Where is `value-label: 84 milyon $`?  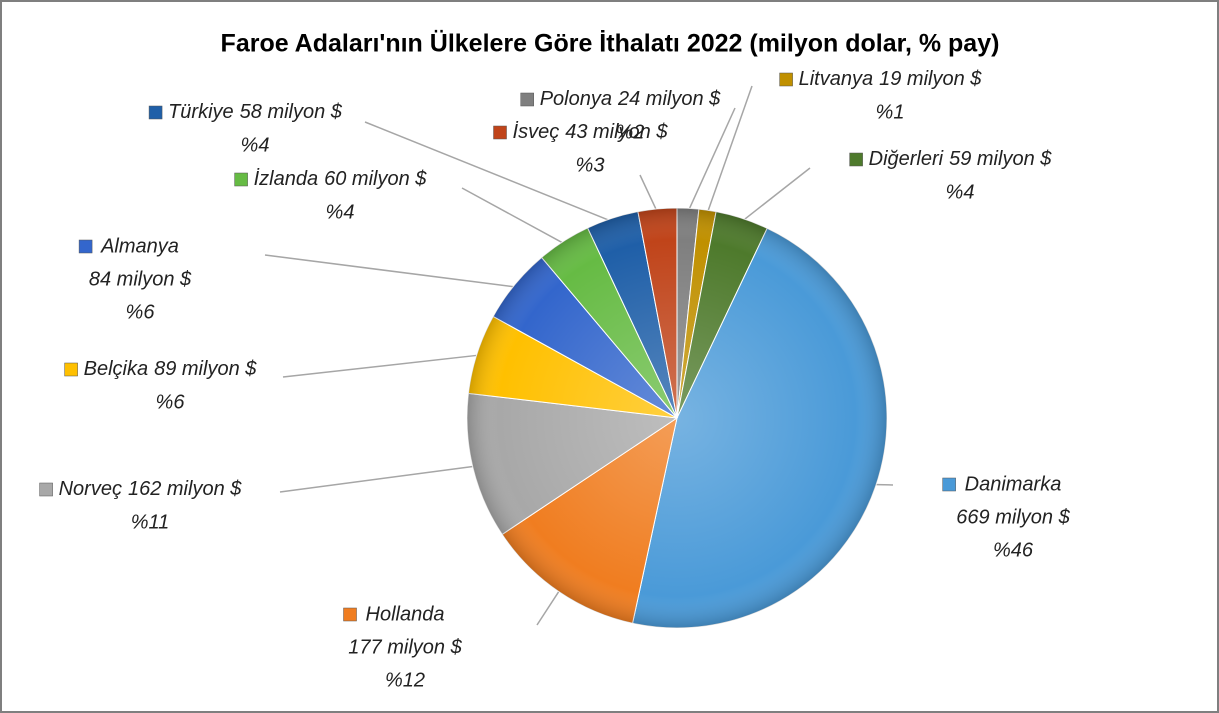 value-label: 84 milyon $ is located at coordinates (140, 279).